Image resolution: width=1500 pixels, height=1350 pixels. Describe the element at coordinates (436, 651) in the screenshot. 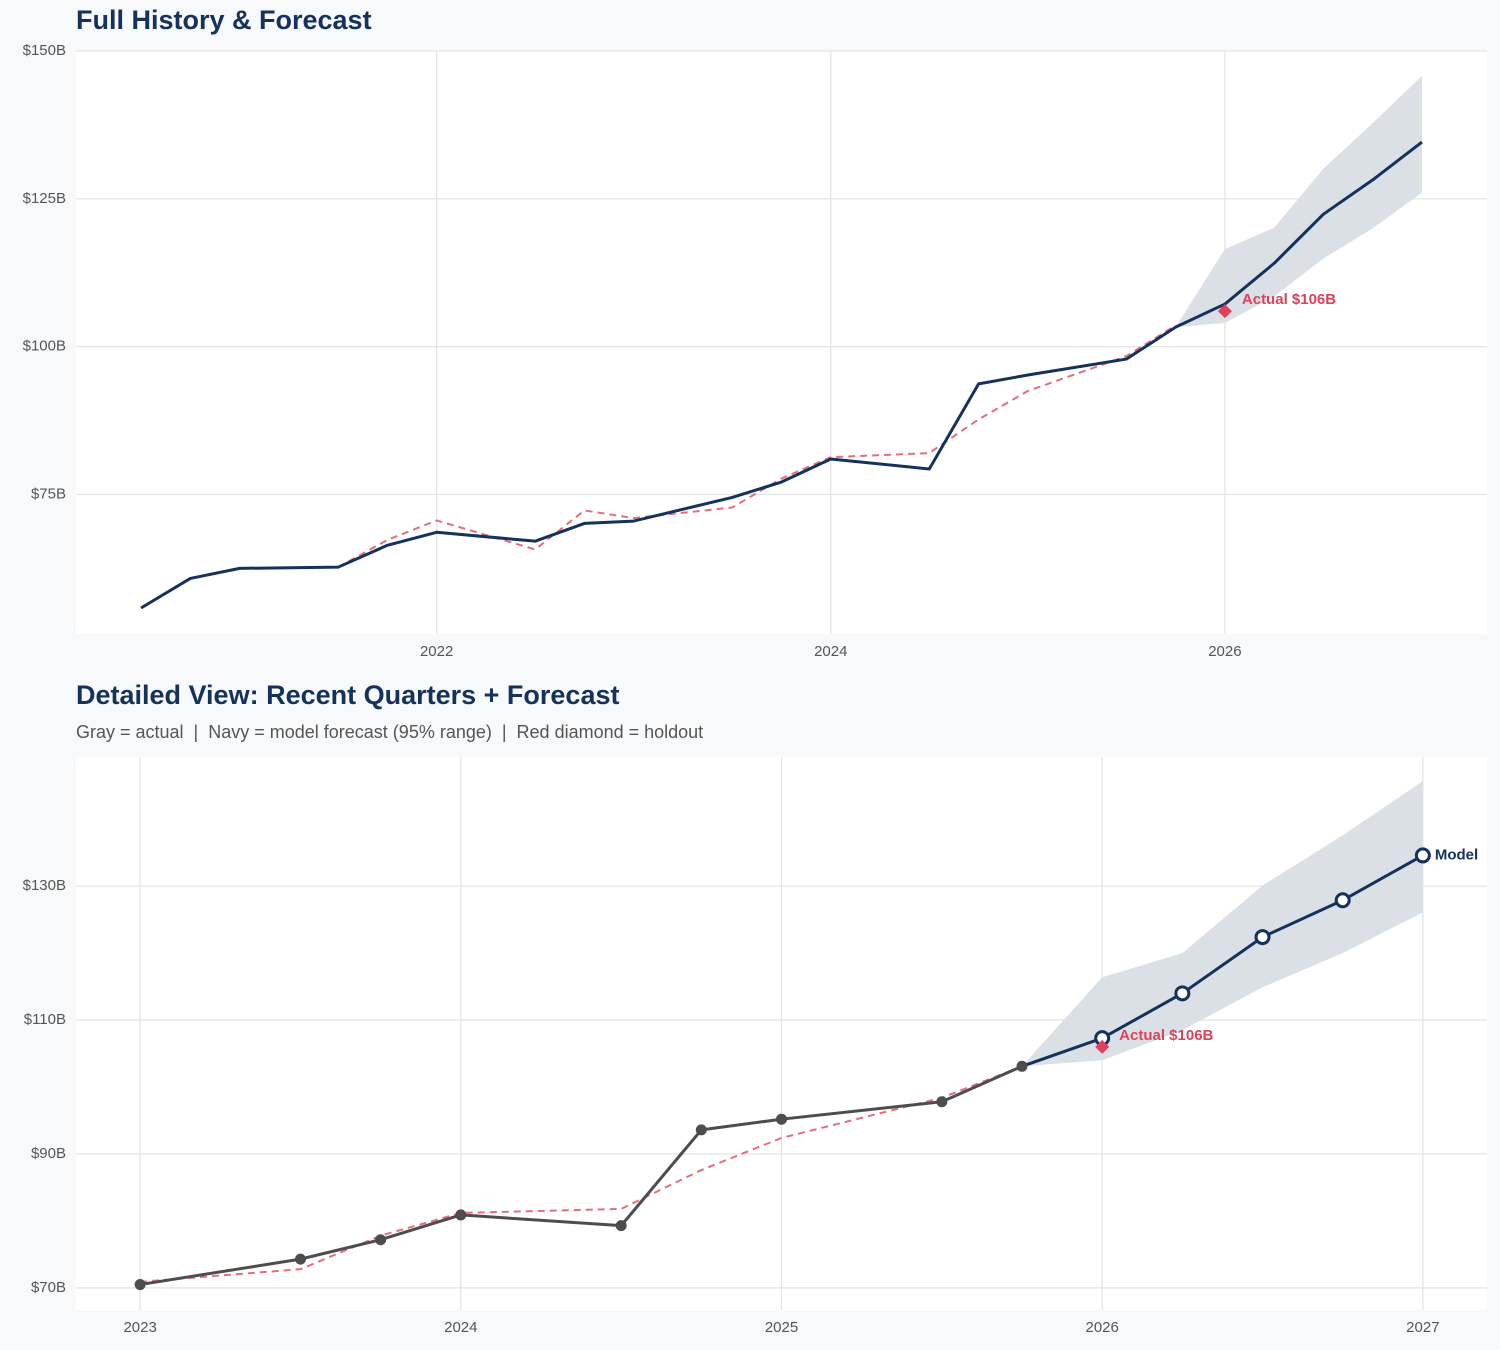

I see `x-tick-label: 2022` at that location.